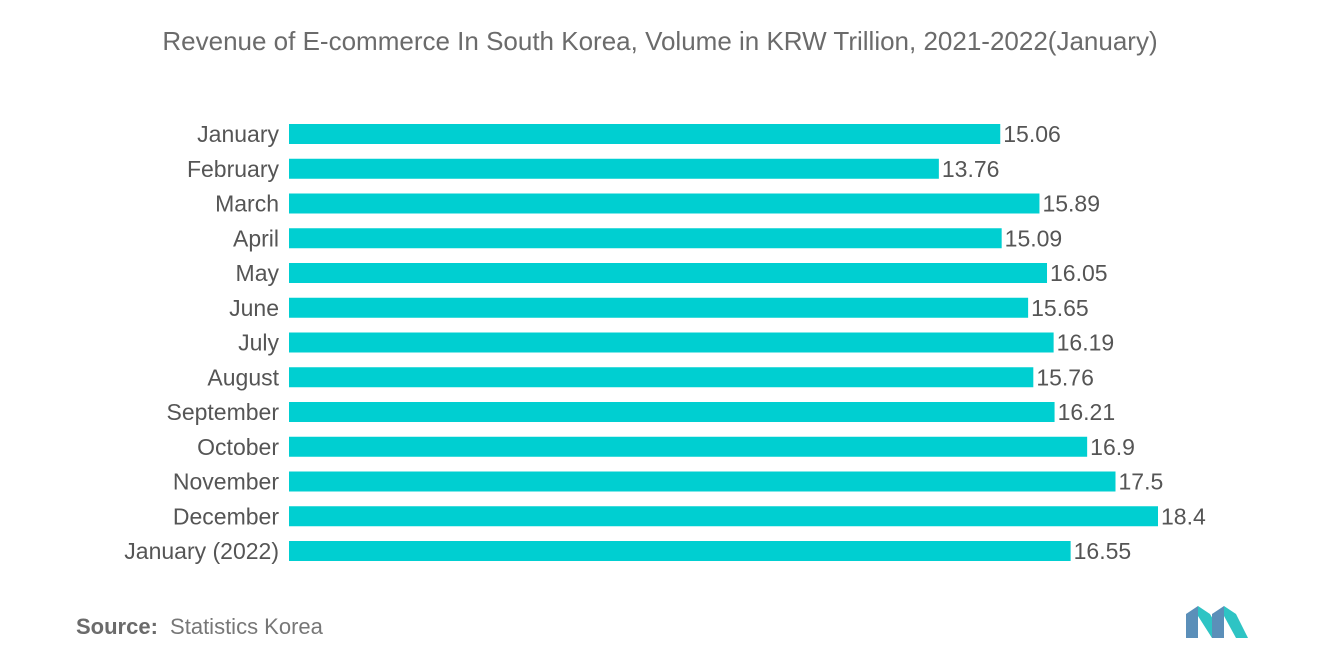 The image size is (1320, 665). I want to click on data-label: 16.21, so click(1087, 412).